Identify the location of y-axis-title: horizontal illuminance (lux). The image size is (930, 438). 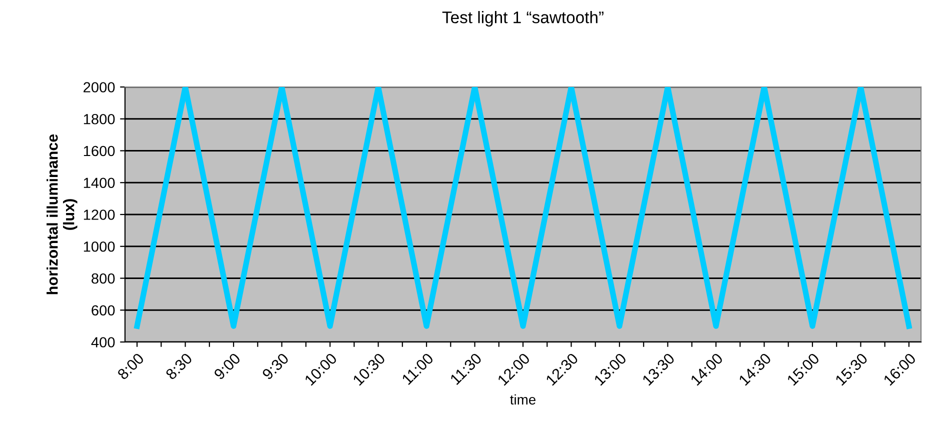
(62, 214).